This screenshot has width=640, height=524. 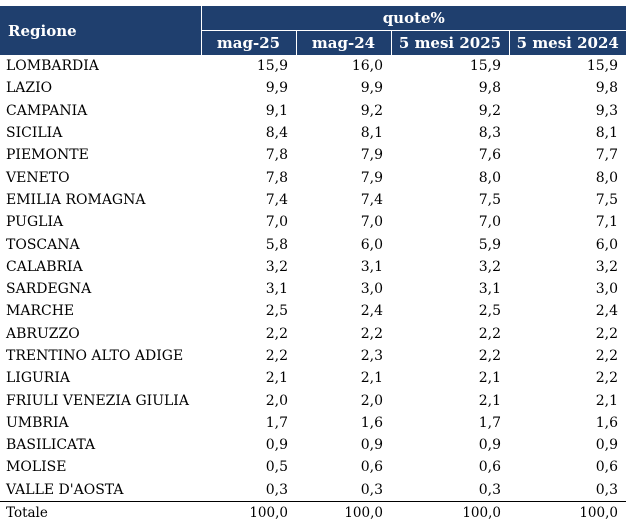 I want to click on region-name: CALABRIA, so click(x=44, y=266).